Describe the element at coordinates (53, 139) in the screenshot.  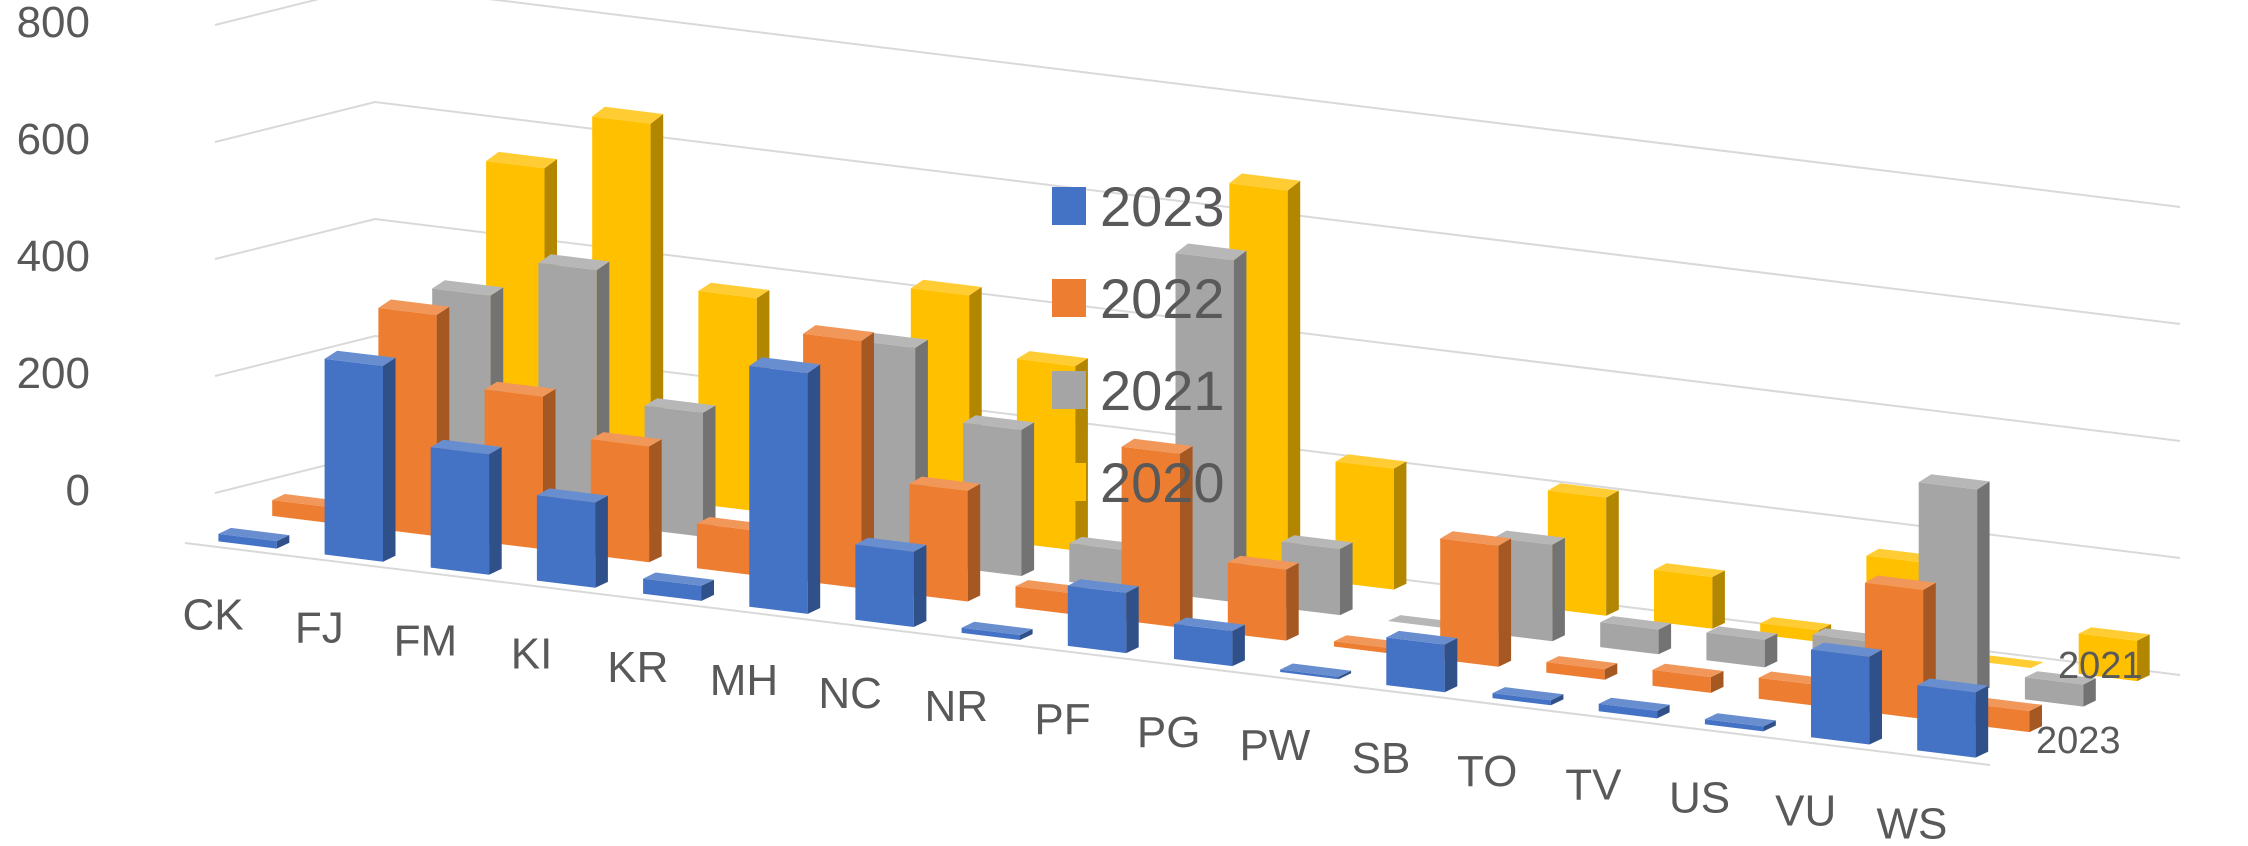
I see `y-tick-label: 600` at that location.